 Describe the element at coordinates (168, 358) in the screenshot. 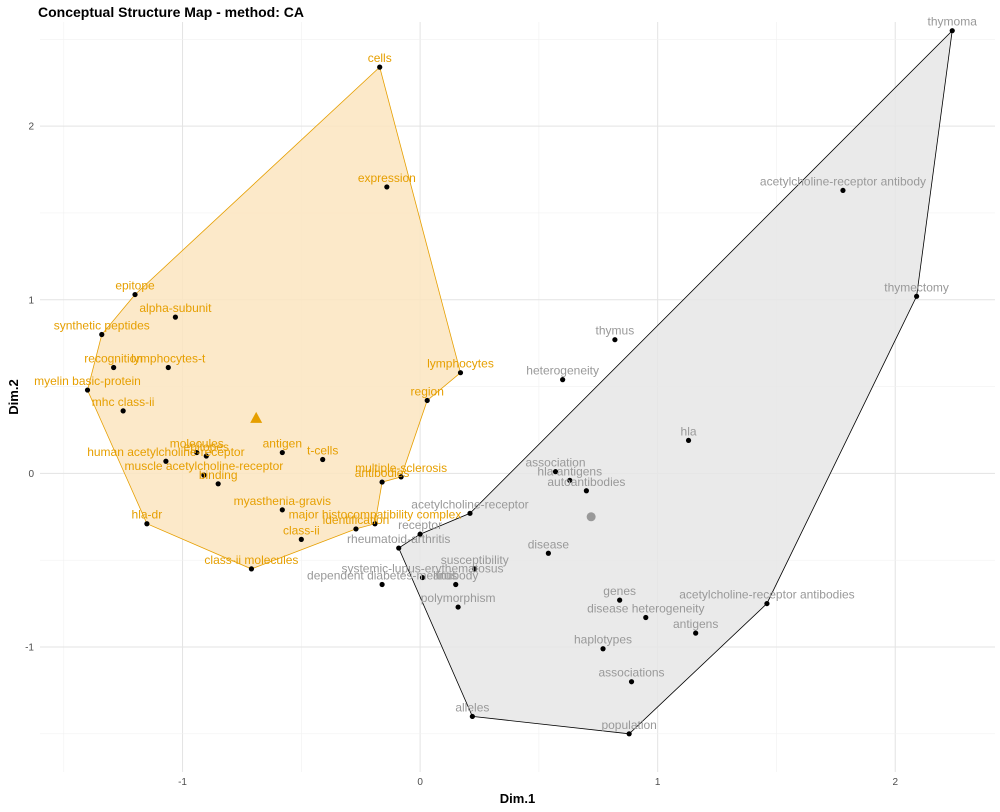

I see `point-label: lymphocytes-t` at that location.